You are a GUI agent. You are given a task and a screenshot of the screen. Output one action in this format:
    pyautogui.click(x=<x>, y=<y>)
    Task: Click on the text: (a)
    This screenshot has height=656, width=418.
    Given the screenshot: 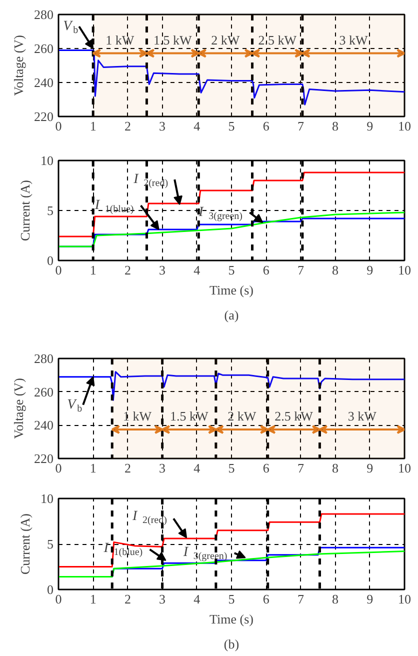 What is the action you would take?
    pyautogui.click(x=231, y=315)
    